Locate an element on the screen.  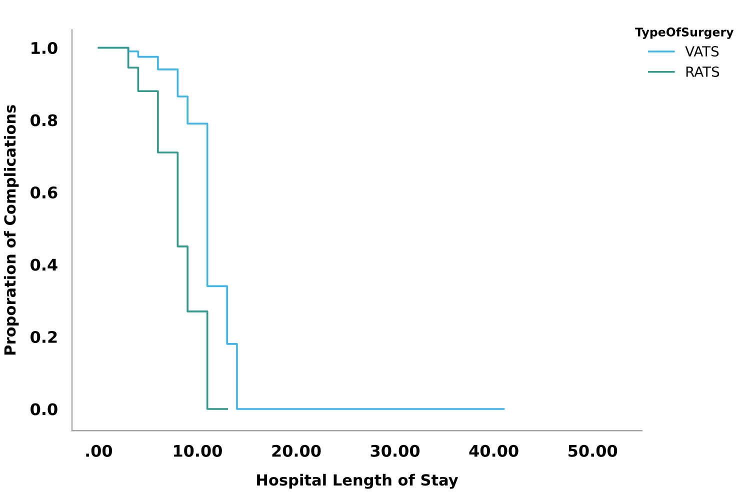
x-tick-label: .00 is located at coordinates (99, 450).